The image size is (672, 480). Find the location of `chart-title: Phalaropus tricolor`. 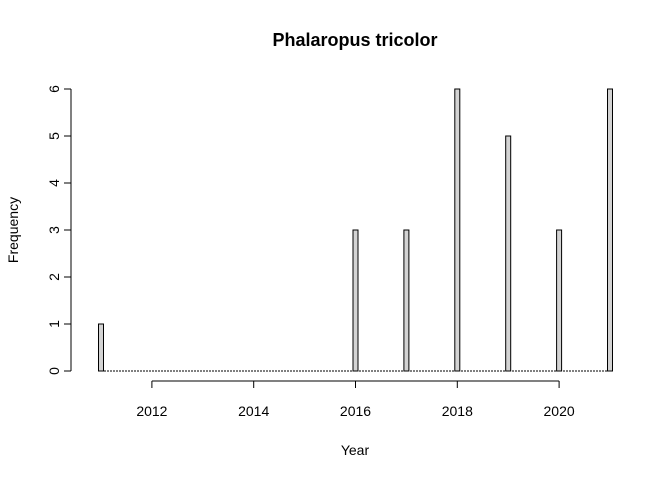

chart-title: Phalaropus tricolor is located at coordinates (354, 40).